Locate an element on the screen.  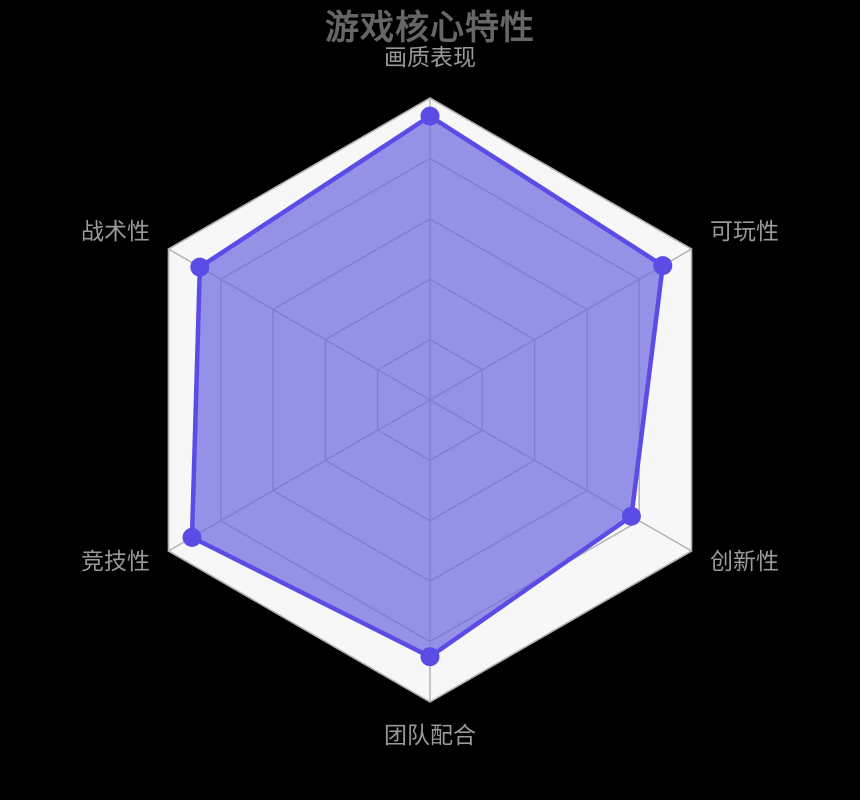
data-point-创新性 is located at coordinates (631, 516).